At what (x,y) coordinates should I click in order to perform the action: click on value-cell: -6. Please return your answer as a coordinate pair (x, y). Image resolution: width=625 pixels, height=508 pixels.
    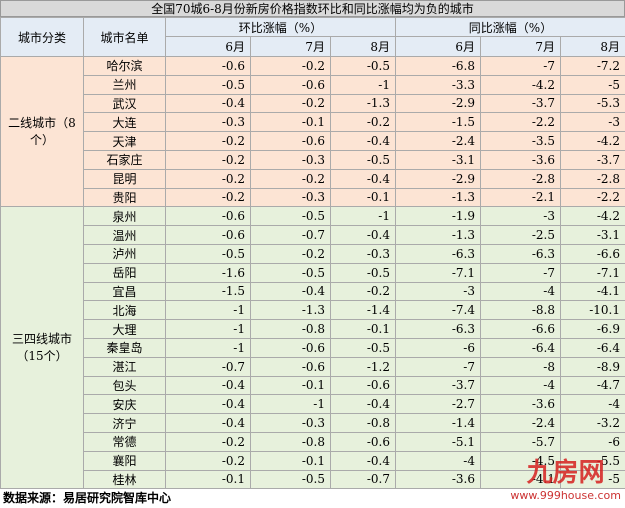
    Looking at the image, I should click on (592, 441).